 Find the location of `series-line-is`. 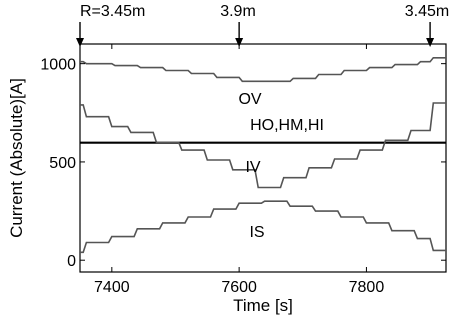

series-line-is is located at coordinates (263, 227).